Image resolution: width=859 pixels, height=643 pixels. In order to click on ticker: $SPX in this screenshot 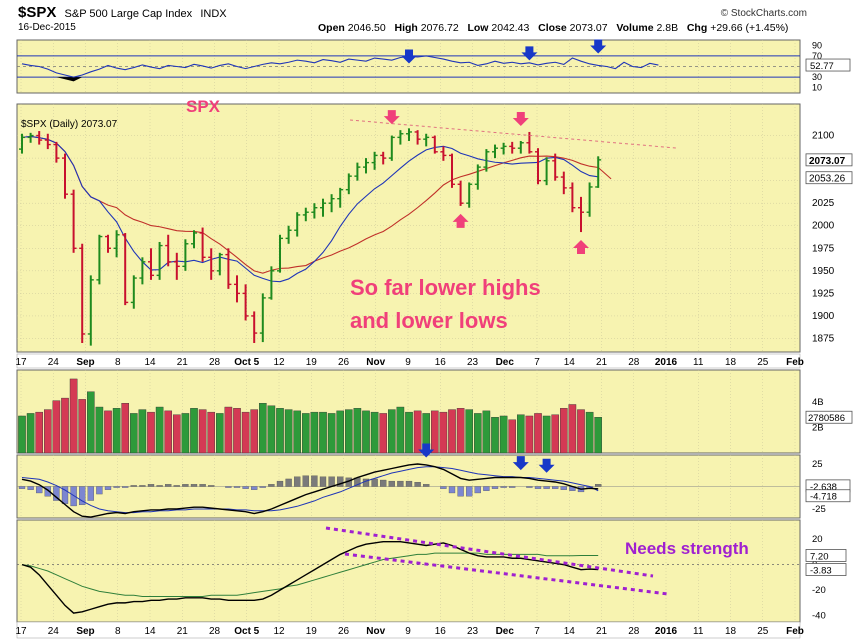, I will do `click(37, 12)`.